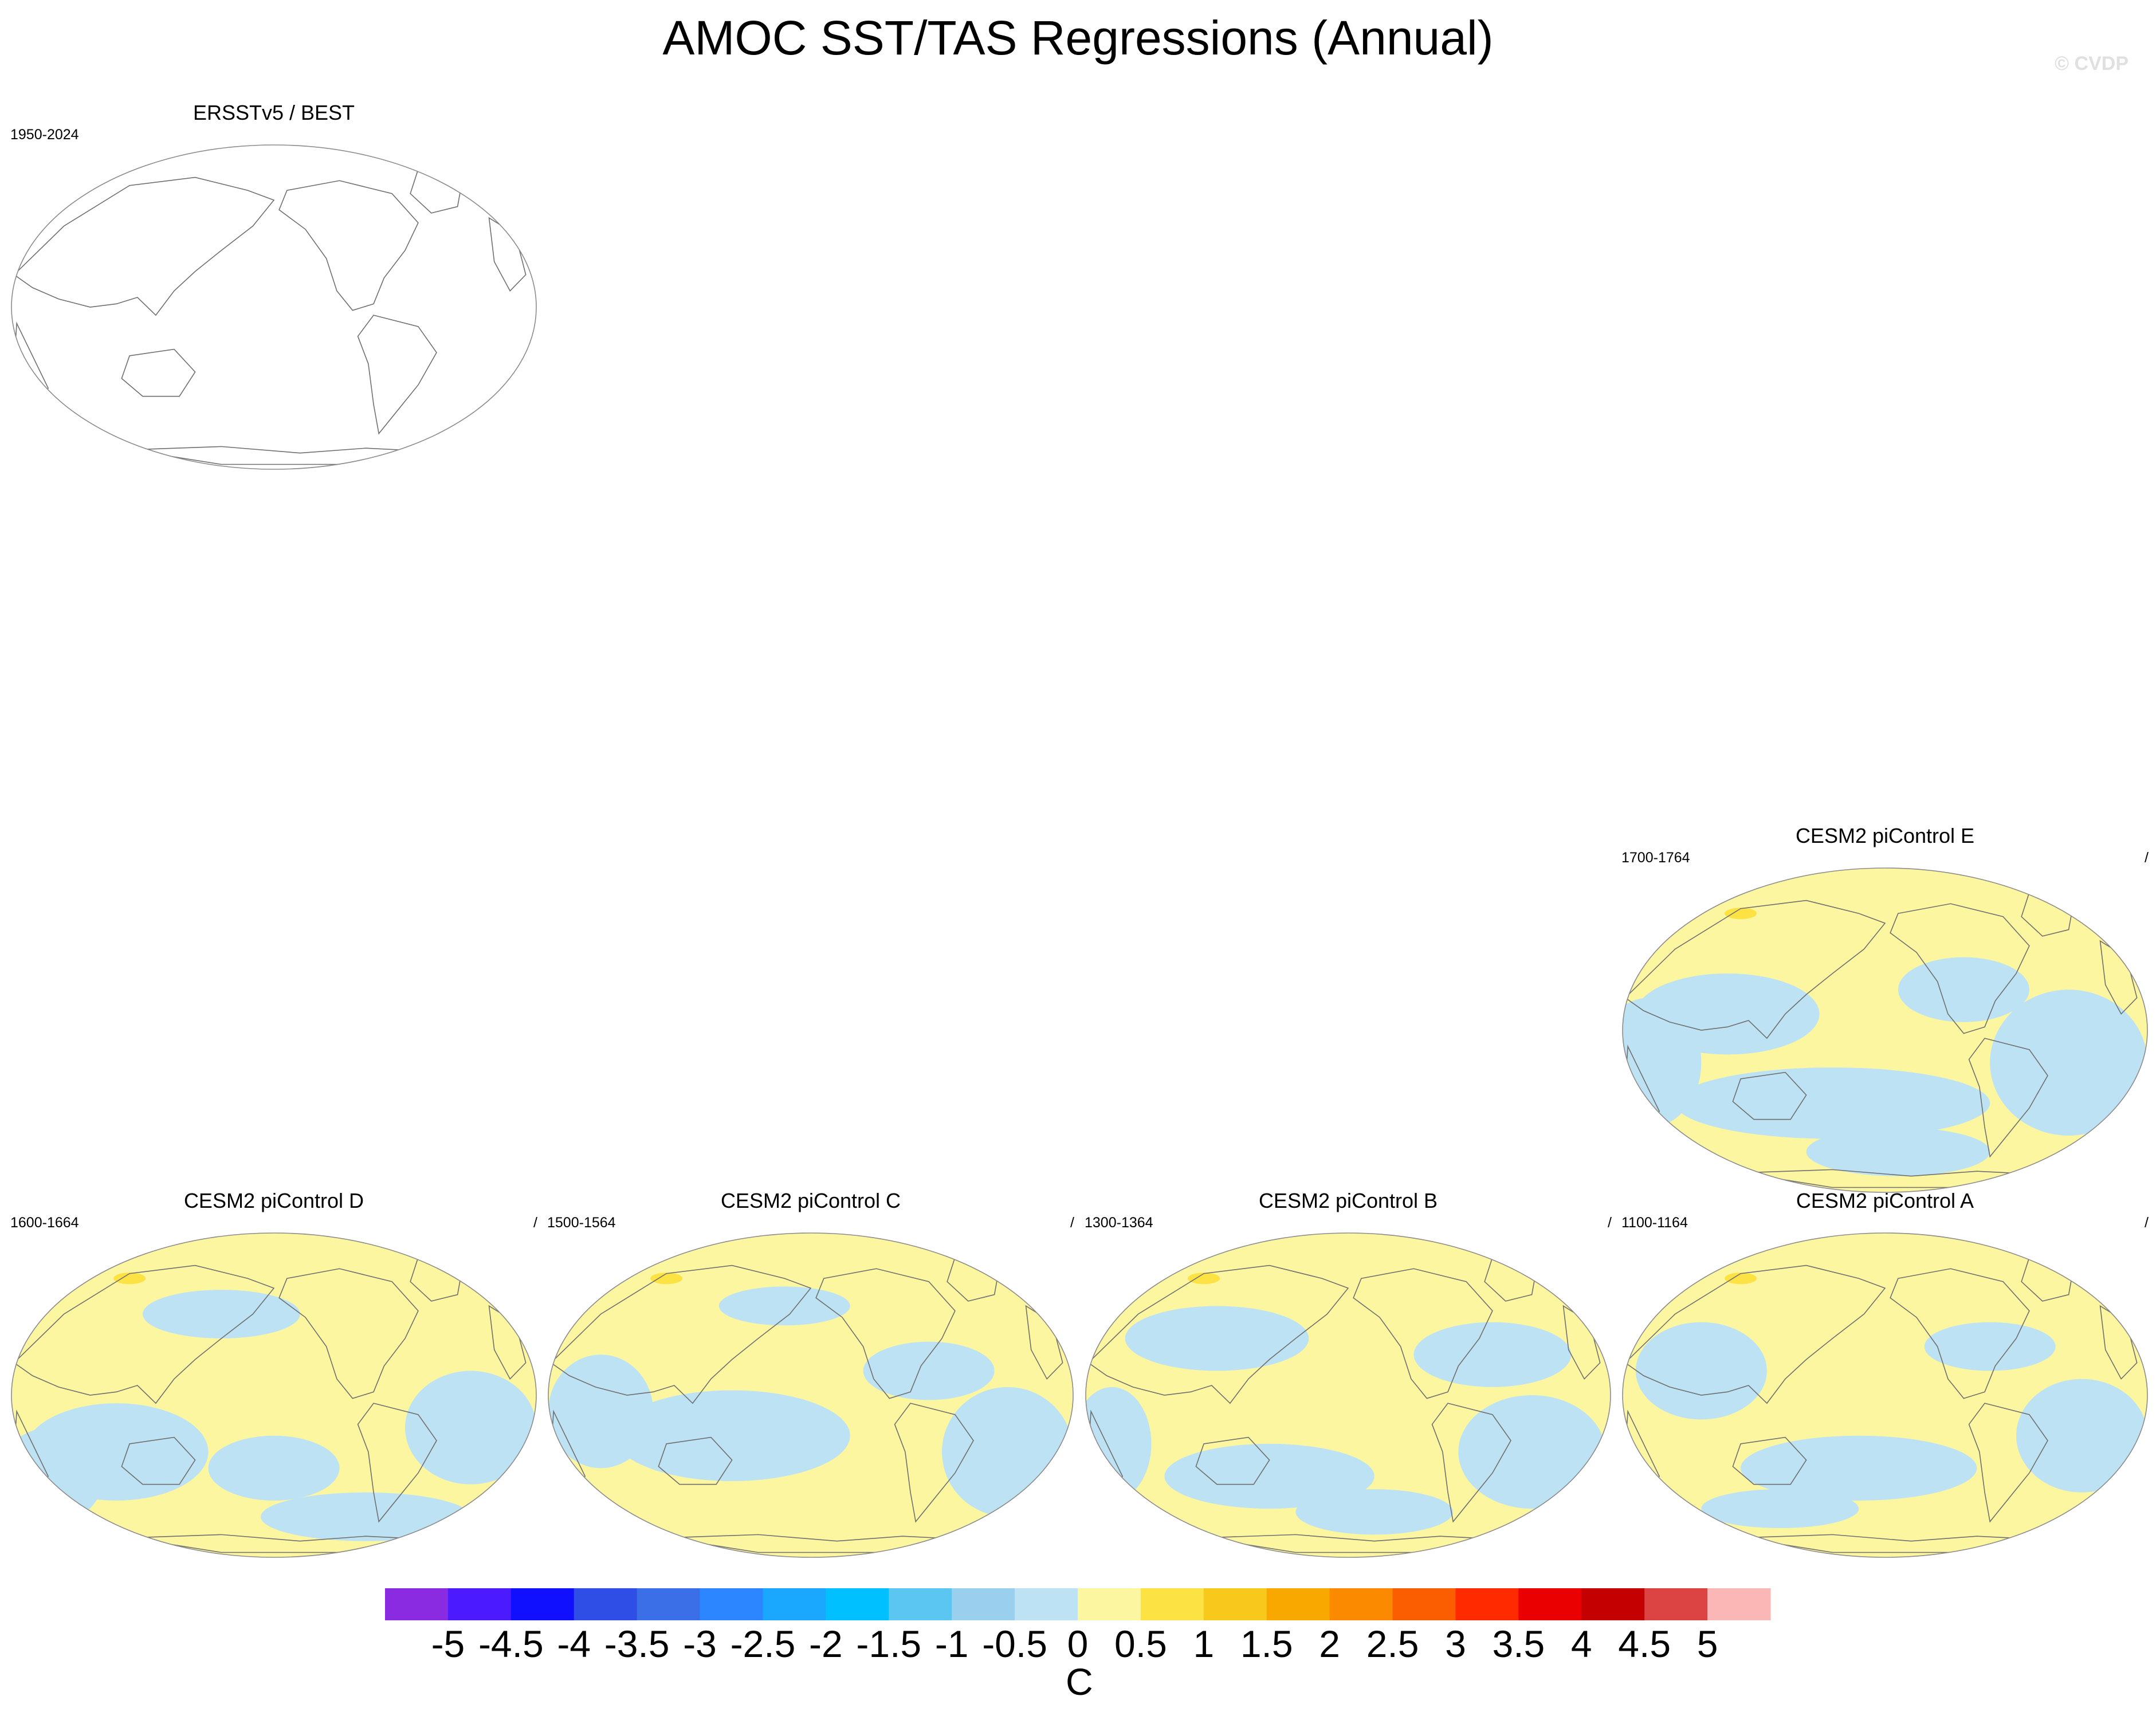 Image resolution: width=2156 pixels, height=1712 pixels. Describe the element at coordinates (1885, 836) in the screenshot. I see `panel-title: CESM2 piControl E` at that location.